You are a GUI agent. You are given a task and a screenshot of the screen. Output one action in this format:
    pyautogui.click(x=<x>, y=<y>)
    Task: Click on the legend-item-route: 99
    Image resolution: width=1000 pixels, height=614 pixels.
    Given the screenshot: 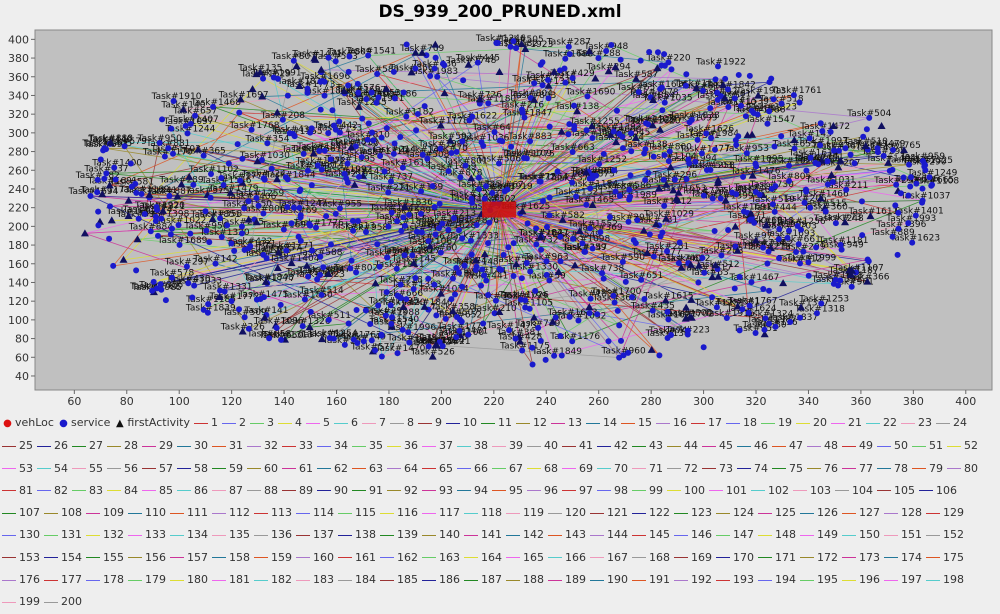 What is the action you would take?
    pyautogui.click(x=647, y=491)
    